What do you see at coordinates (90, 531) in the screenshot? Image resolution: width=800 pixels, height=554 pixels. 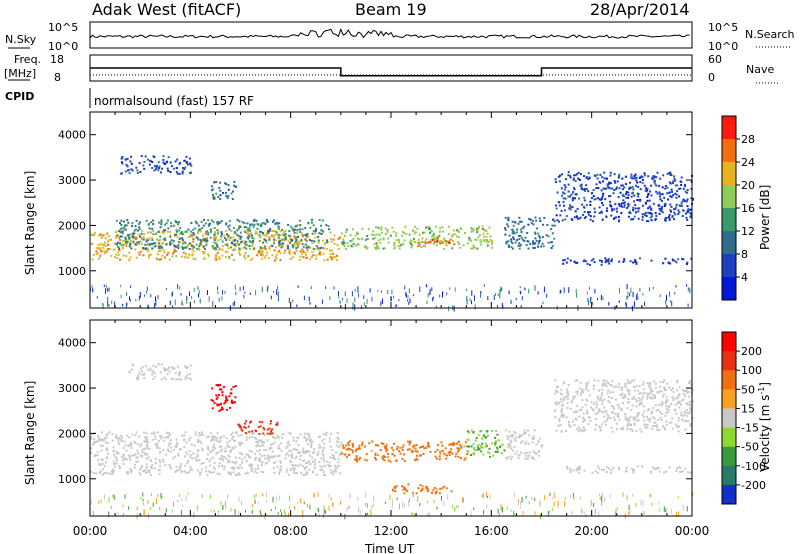 I see `x-tick-label: 00:00` at bounding box center [90, 531].